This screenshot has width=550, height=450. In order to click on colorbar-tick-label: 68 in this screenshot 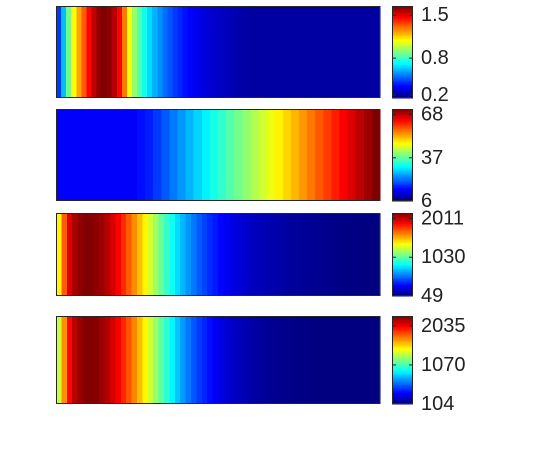, I will do `click(432, 115)`.